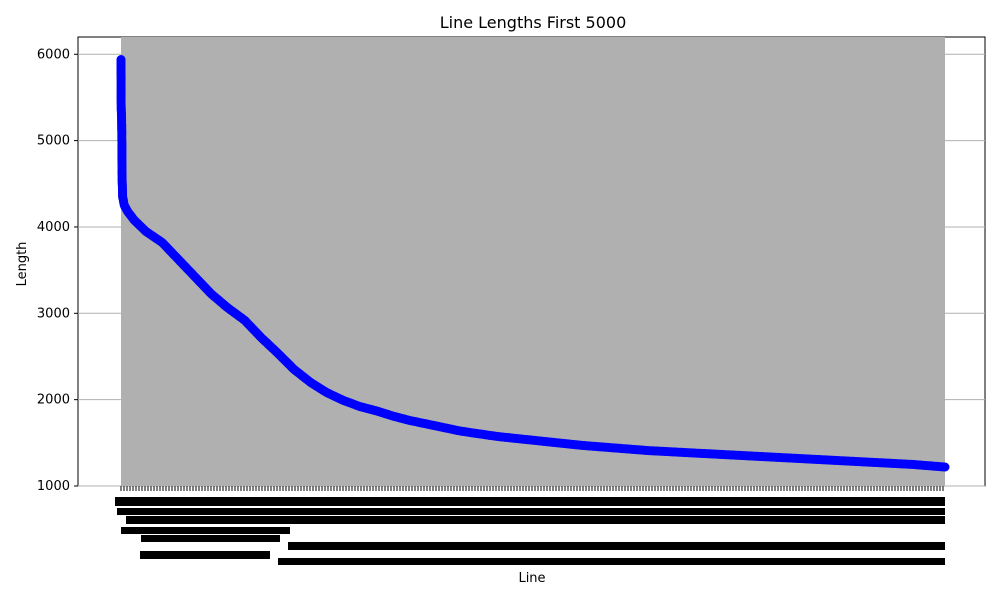 This screenshot has width=1000, height=604. What do you see at coordinates (53, 313) in the screenshot?
I see `y-tick-label: 3000` at bounding box center [53, 313].